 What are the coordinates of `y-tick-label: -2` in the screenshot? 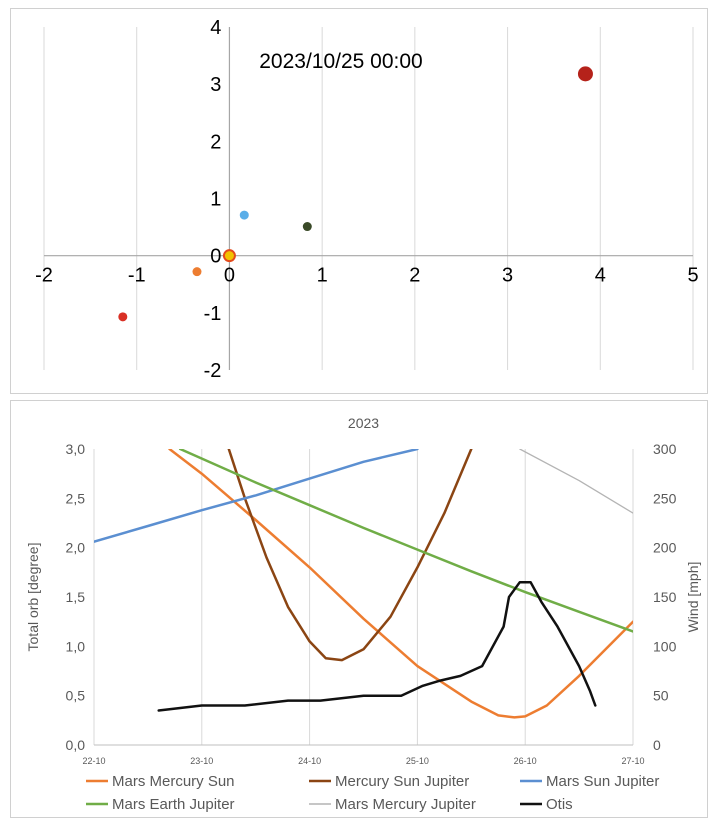 It's located at (213, 371).